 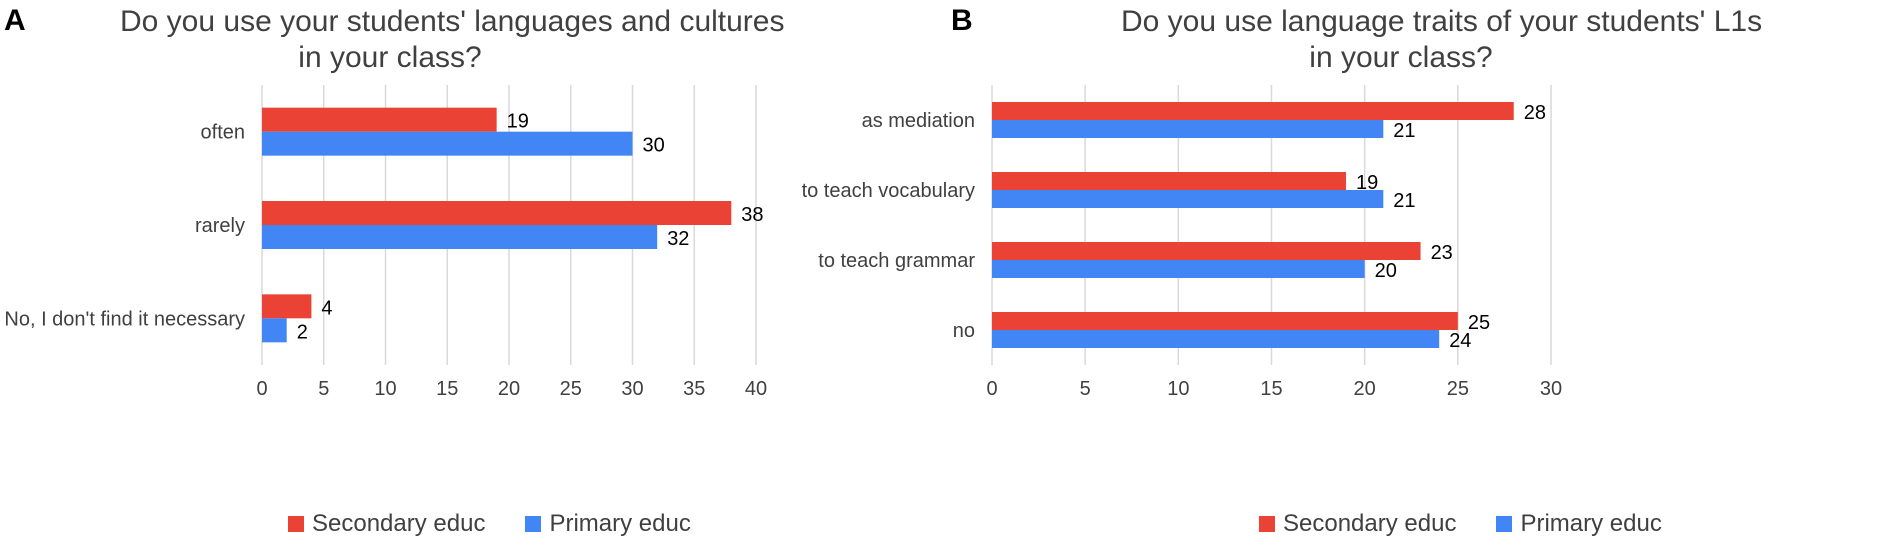 I want to click on data-label-secondary-educ-no-i-don-t-find-it-necessary: 4, so click(x=326, y=308).